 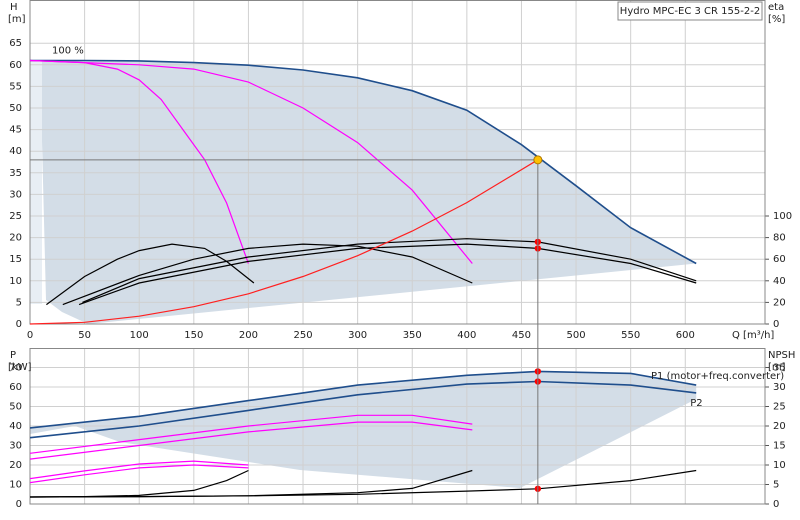 What do you see at coordinates (15, 216) in the screenshot?
I see `y-tick-label: 25` at bounding box center [15, 216].